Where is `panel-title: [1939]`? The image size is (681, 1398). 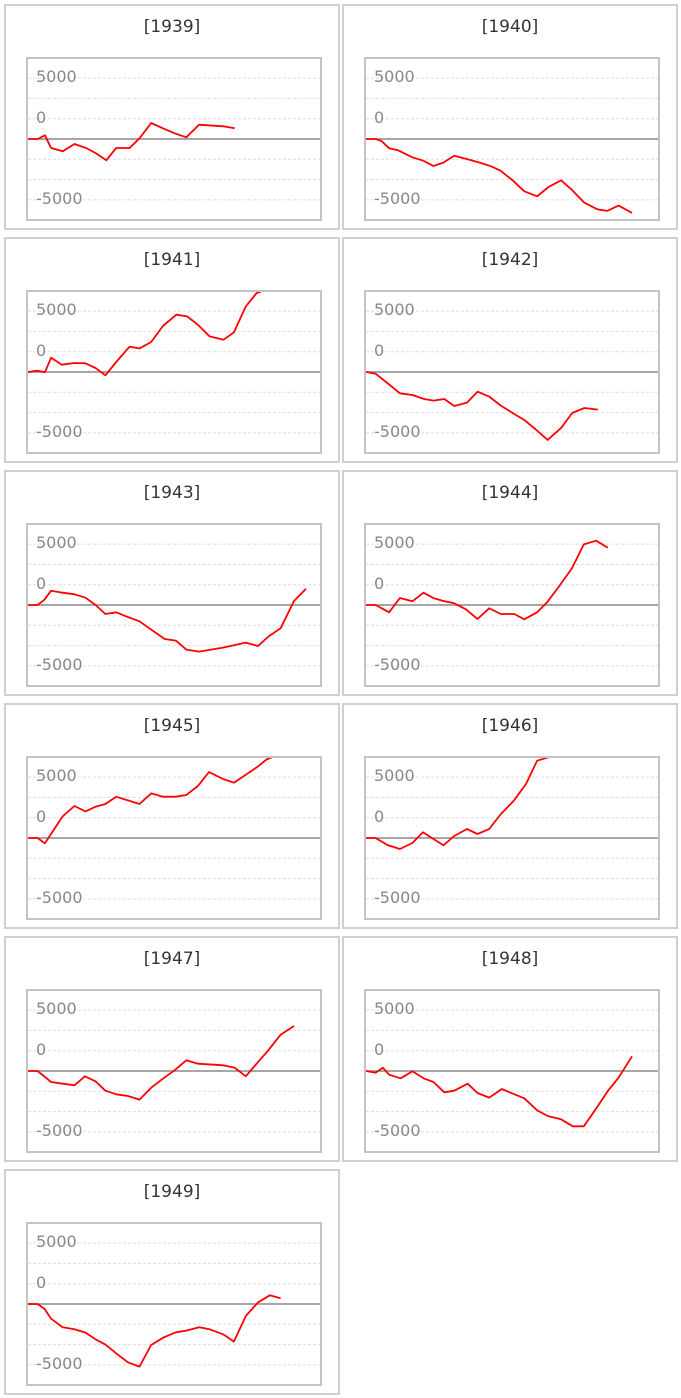
panel-title: [1939] is located at coordinates (172, 27).